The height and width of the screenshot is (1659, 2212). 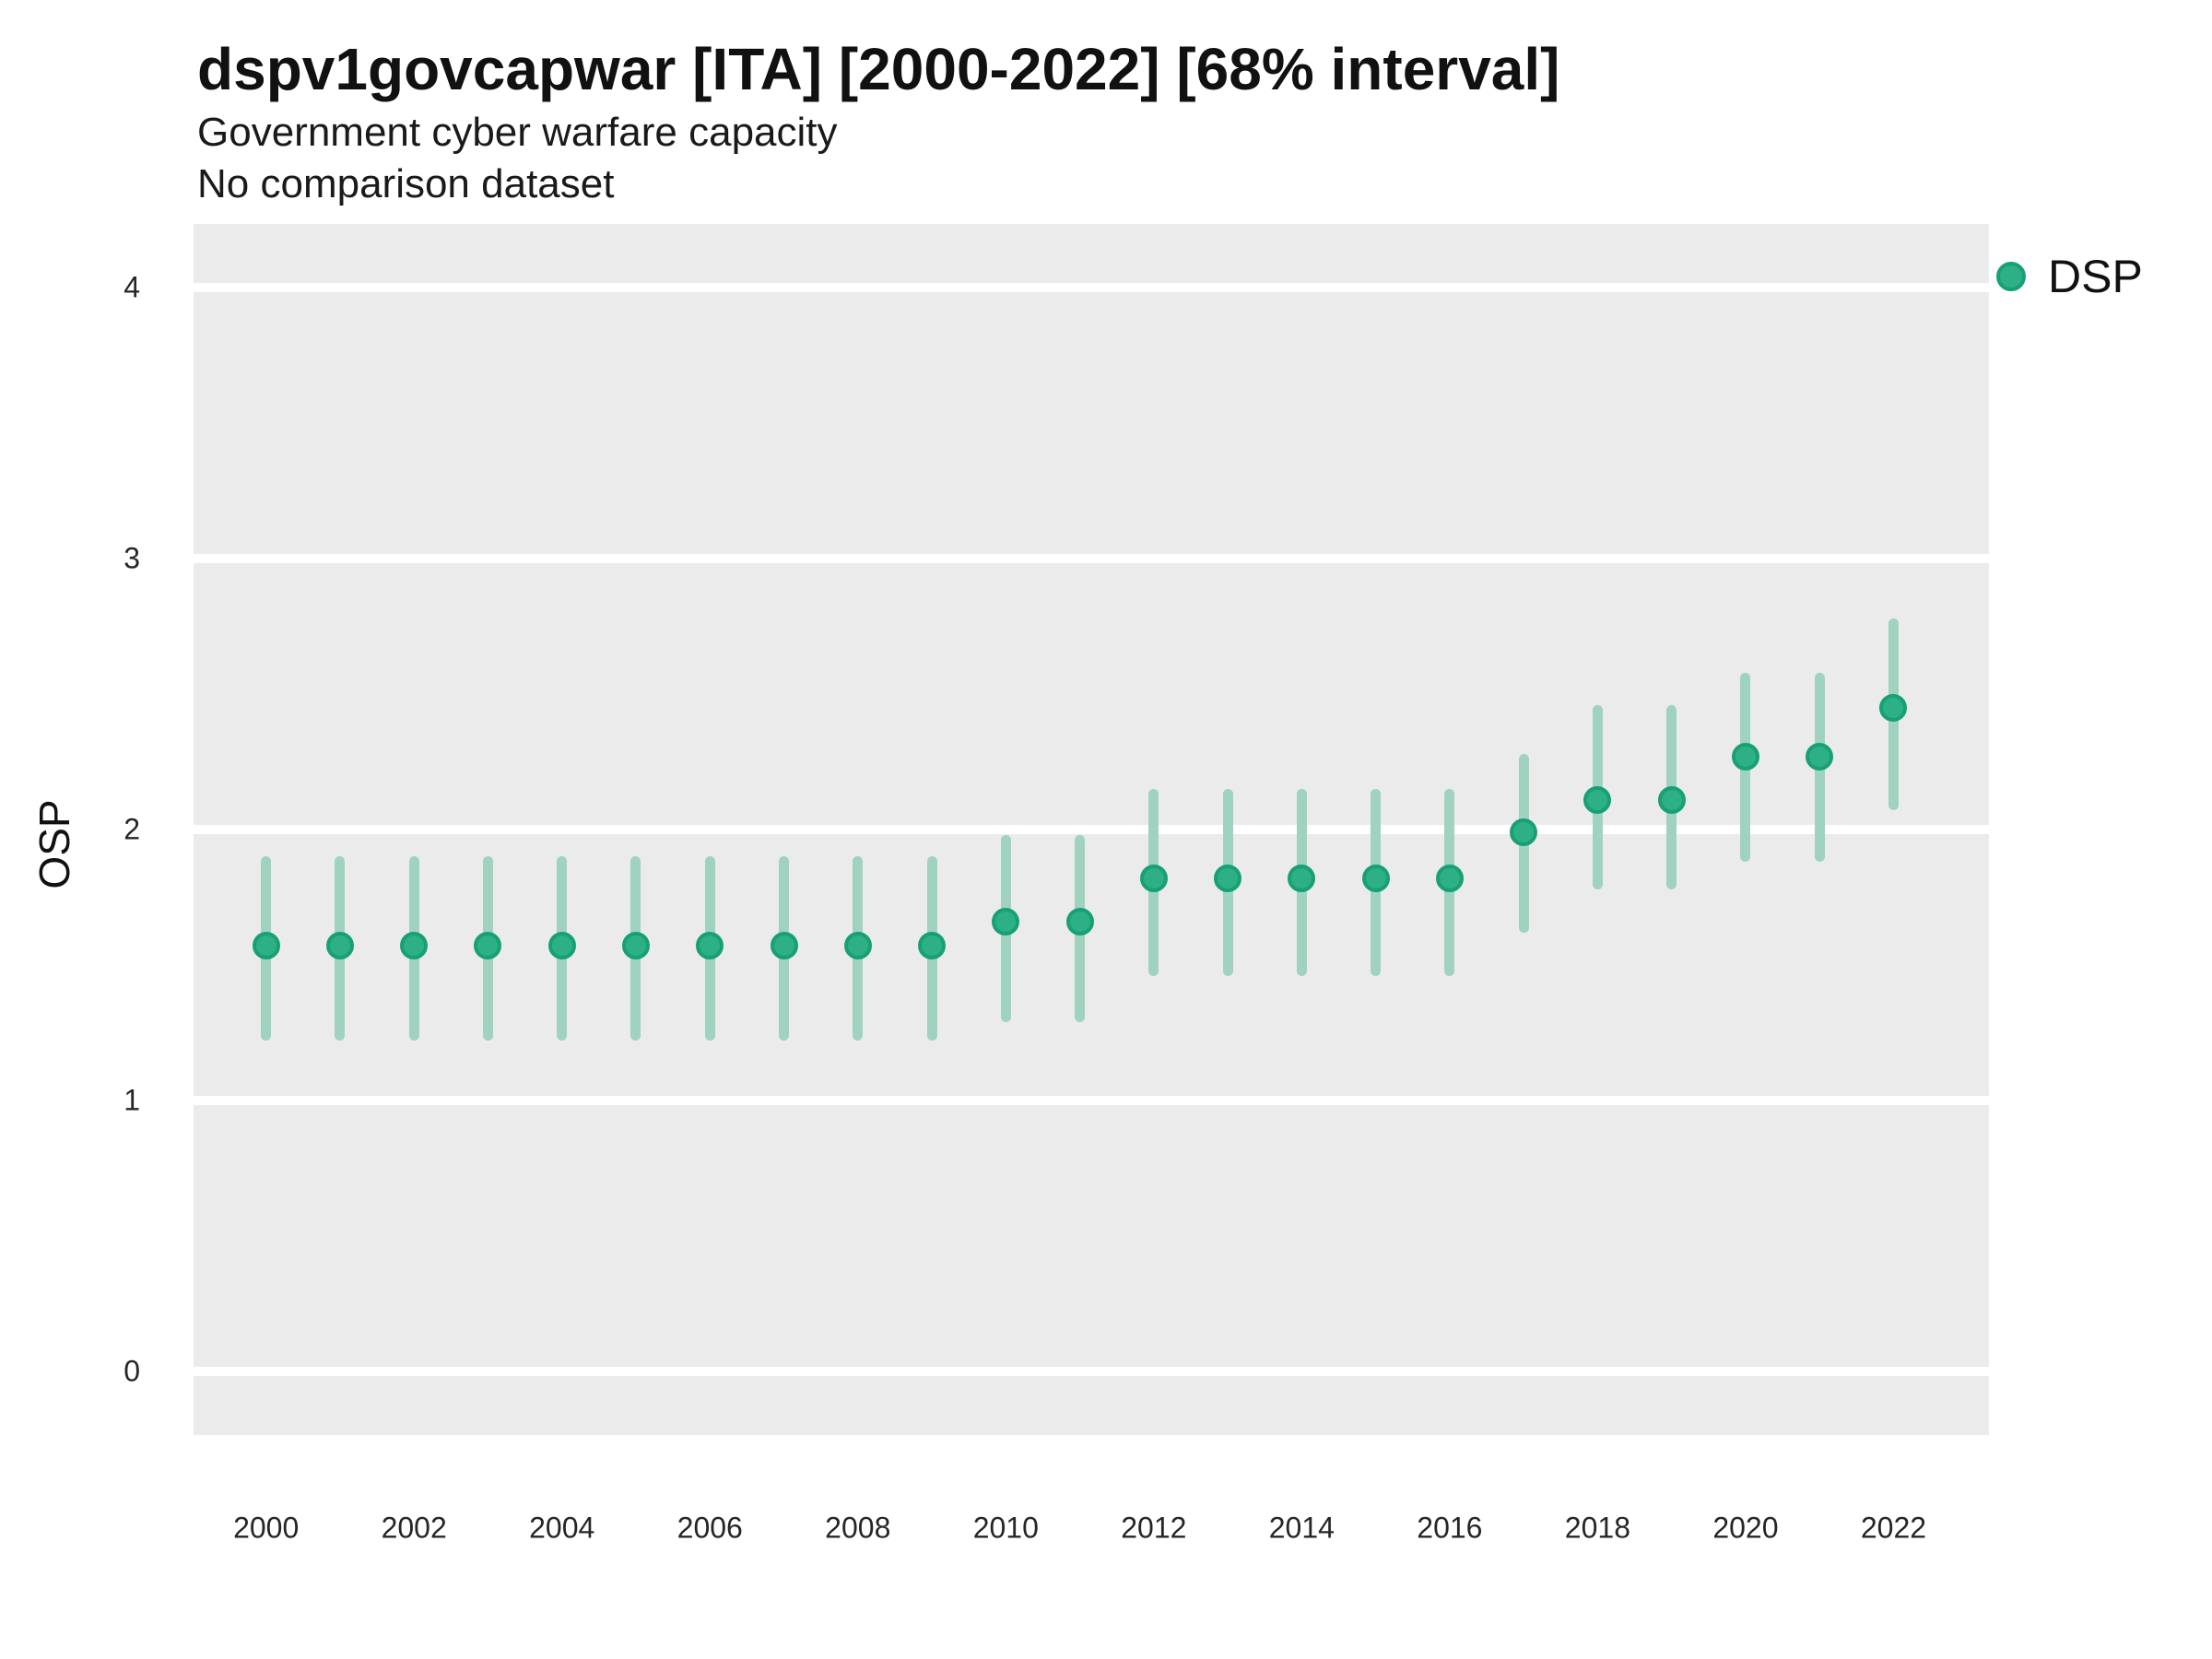 What do you see at coordinates (1893, 1528) in the screenshot?
I see `x-tick-label-2022: 2022` at bounding box center [1893, 1528].